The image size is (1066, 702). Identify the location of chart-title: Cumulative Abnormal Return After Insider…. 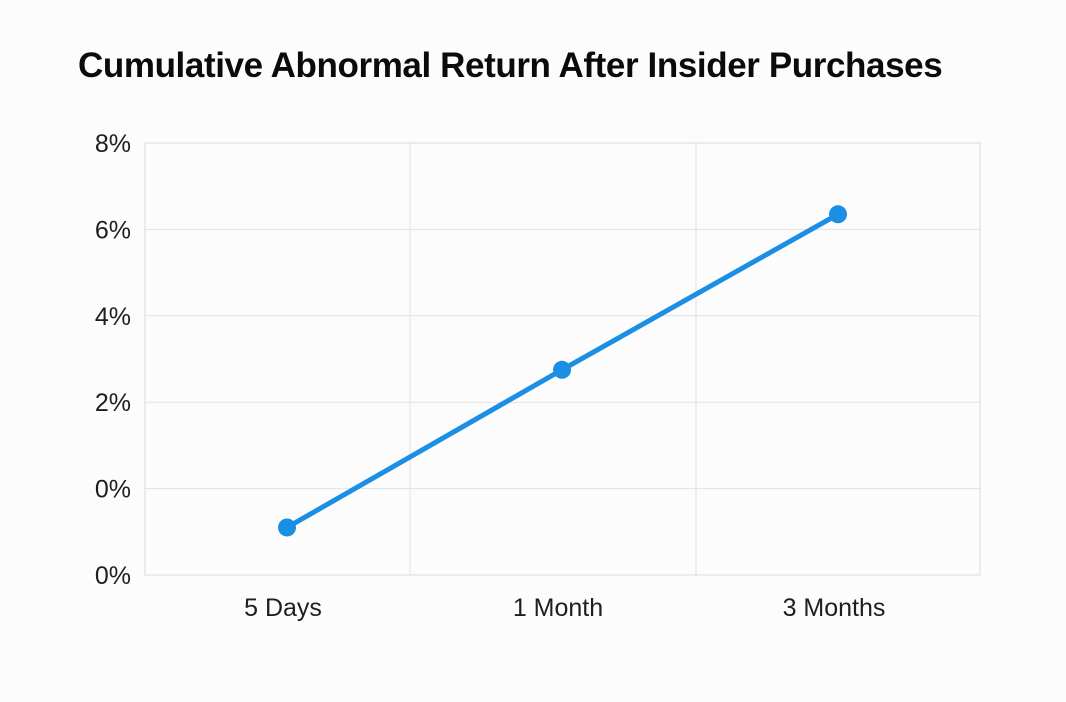
(510, 65).